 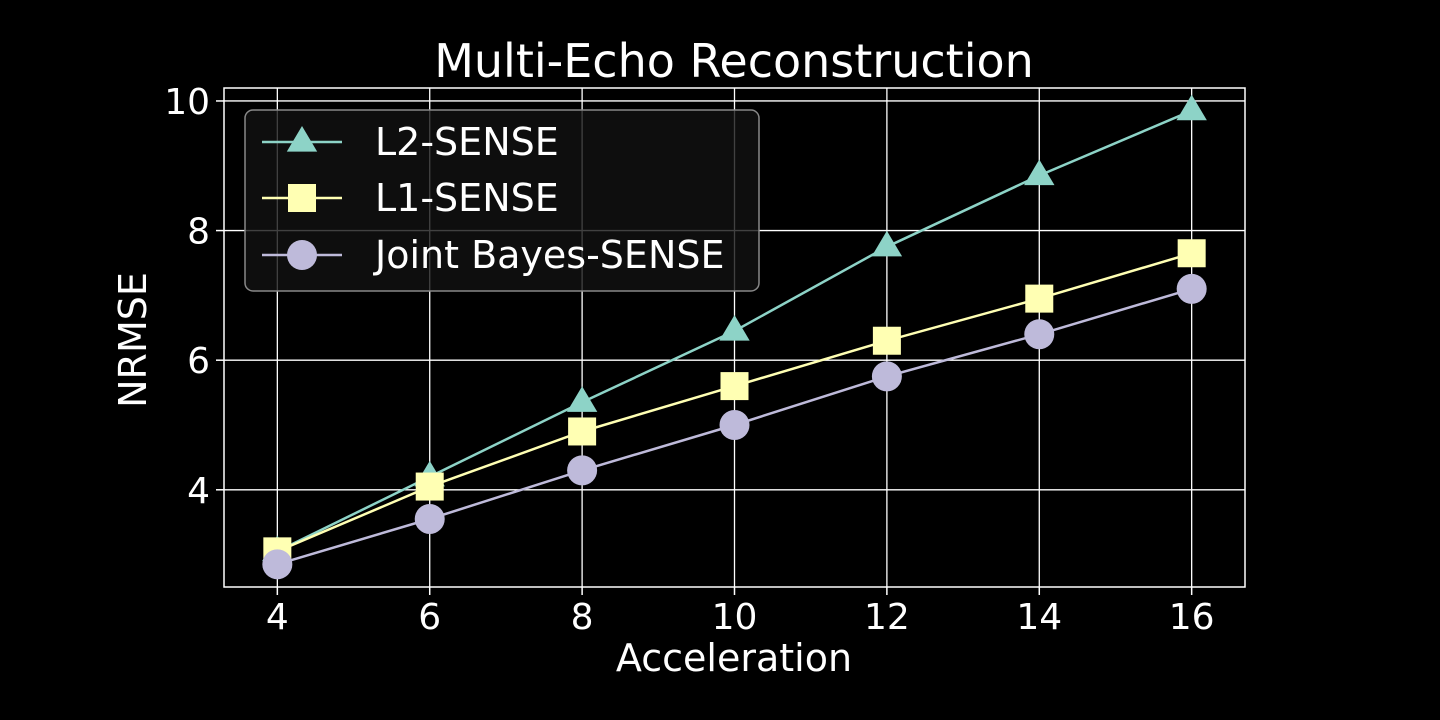 What do you see at coordinates (198, 232) in the screenshot?
I see `y-tick-label: 8` at bounding box center [198, 232].